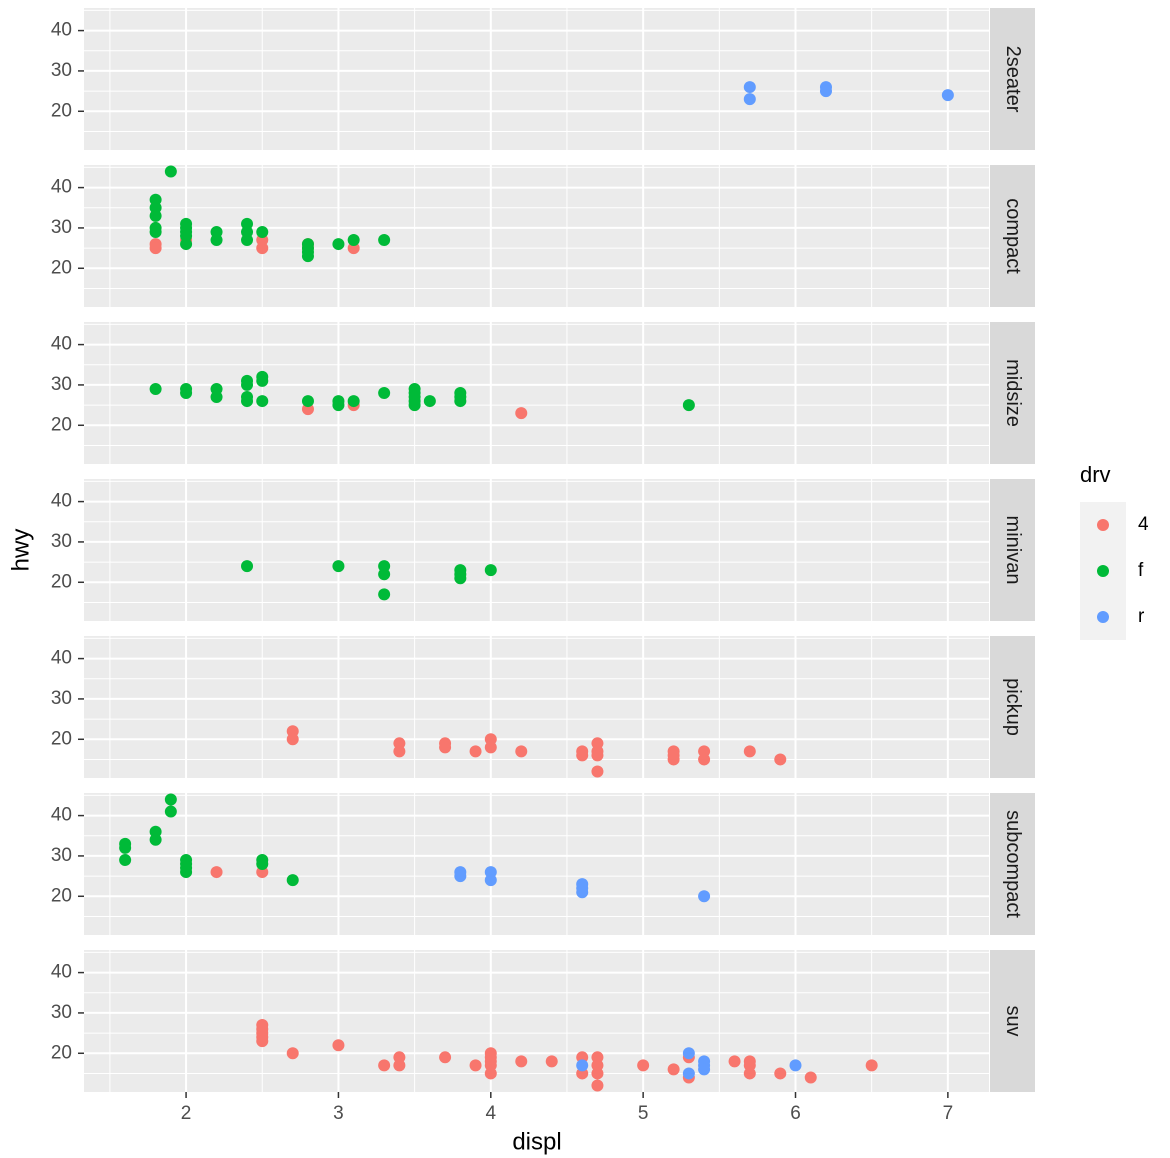 Image resolution: width=1170 pixels, height=1158 pixels. Describe the element at coordinates (948, 1113) in the screenshot. I see `x-tick-label: 7` at that location.